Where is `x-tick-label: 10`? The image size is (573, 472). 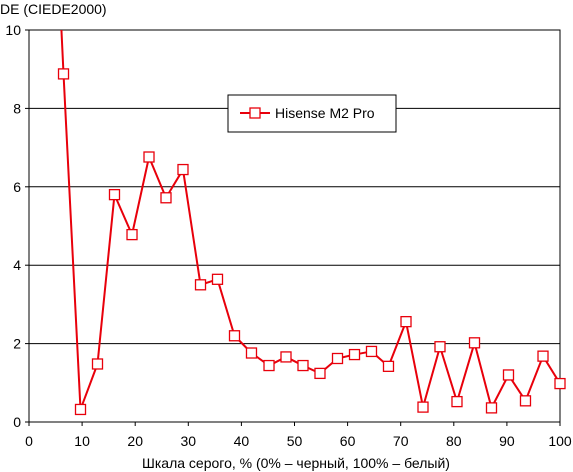
x-tick-label: 10 is located at coordinates (82, 441).